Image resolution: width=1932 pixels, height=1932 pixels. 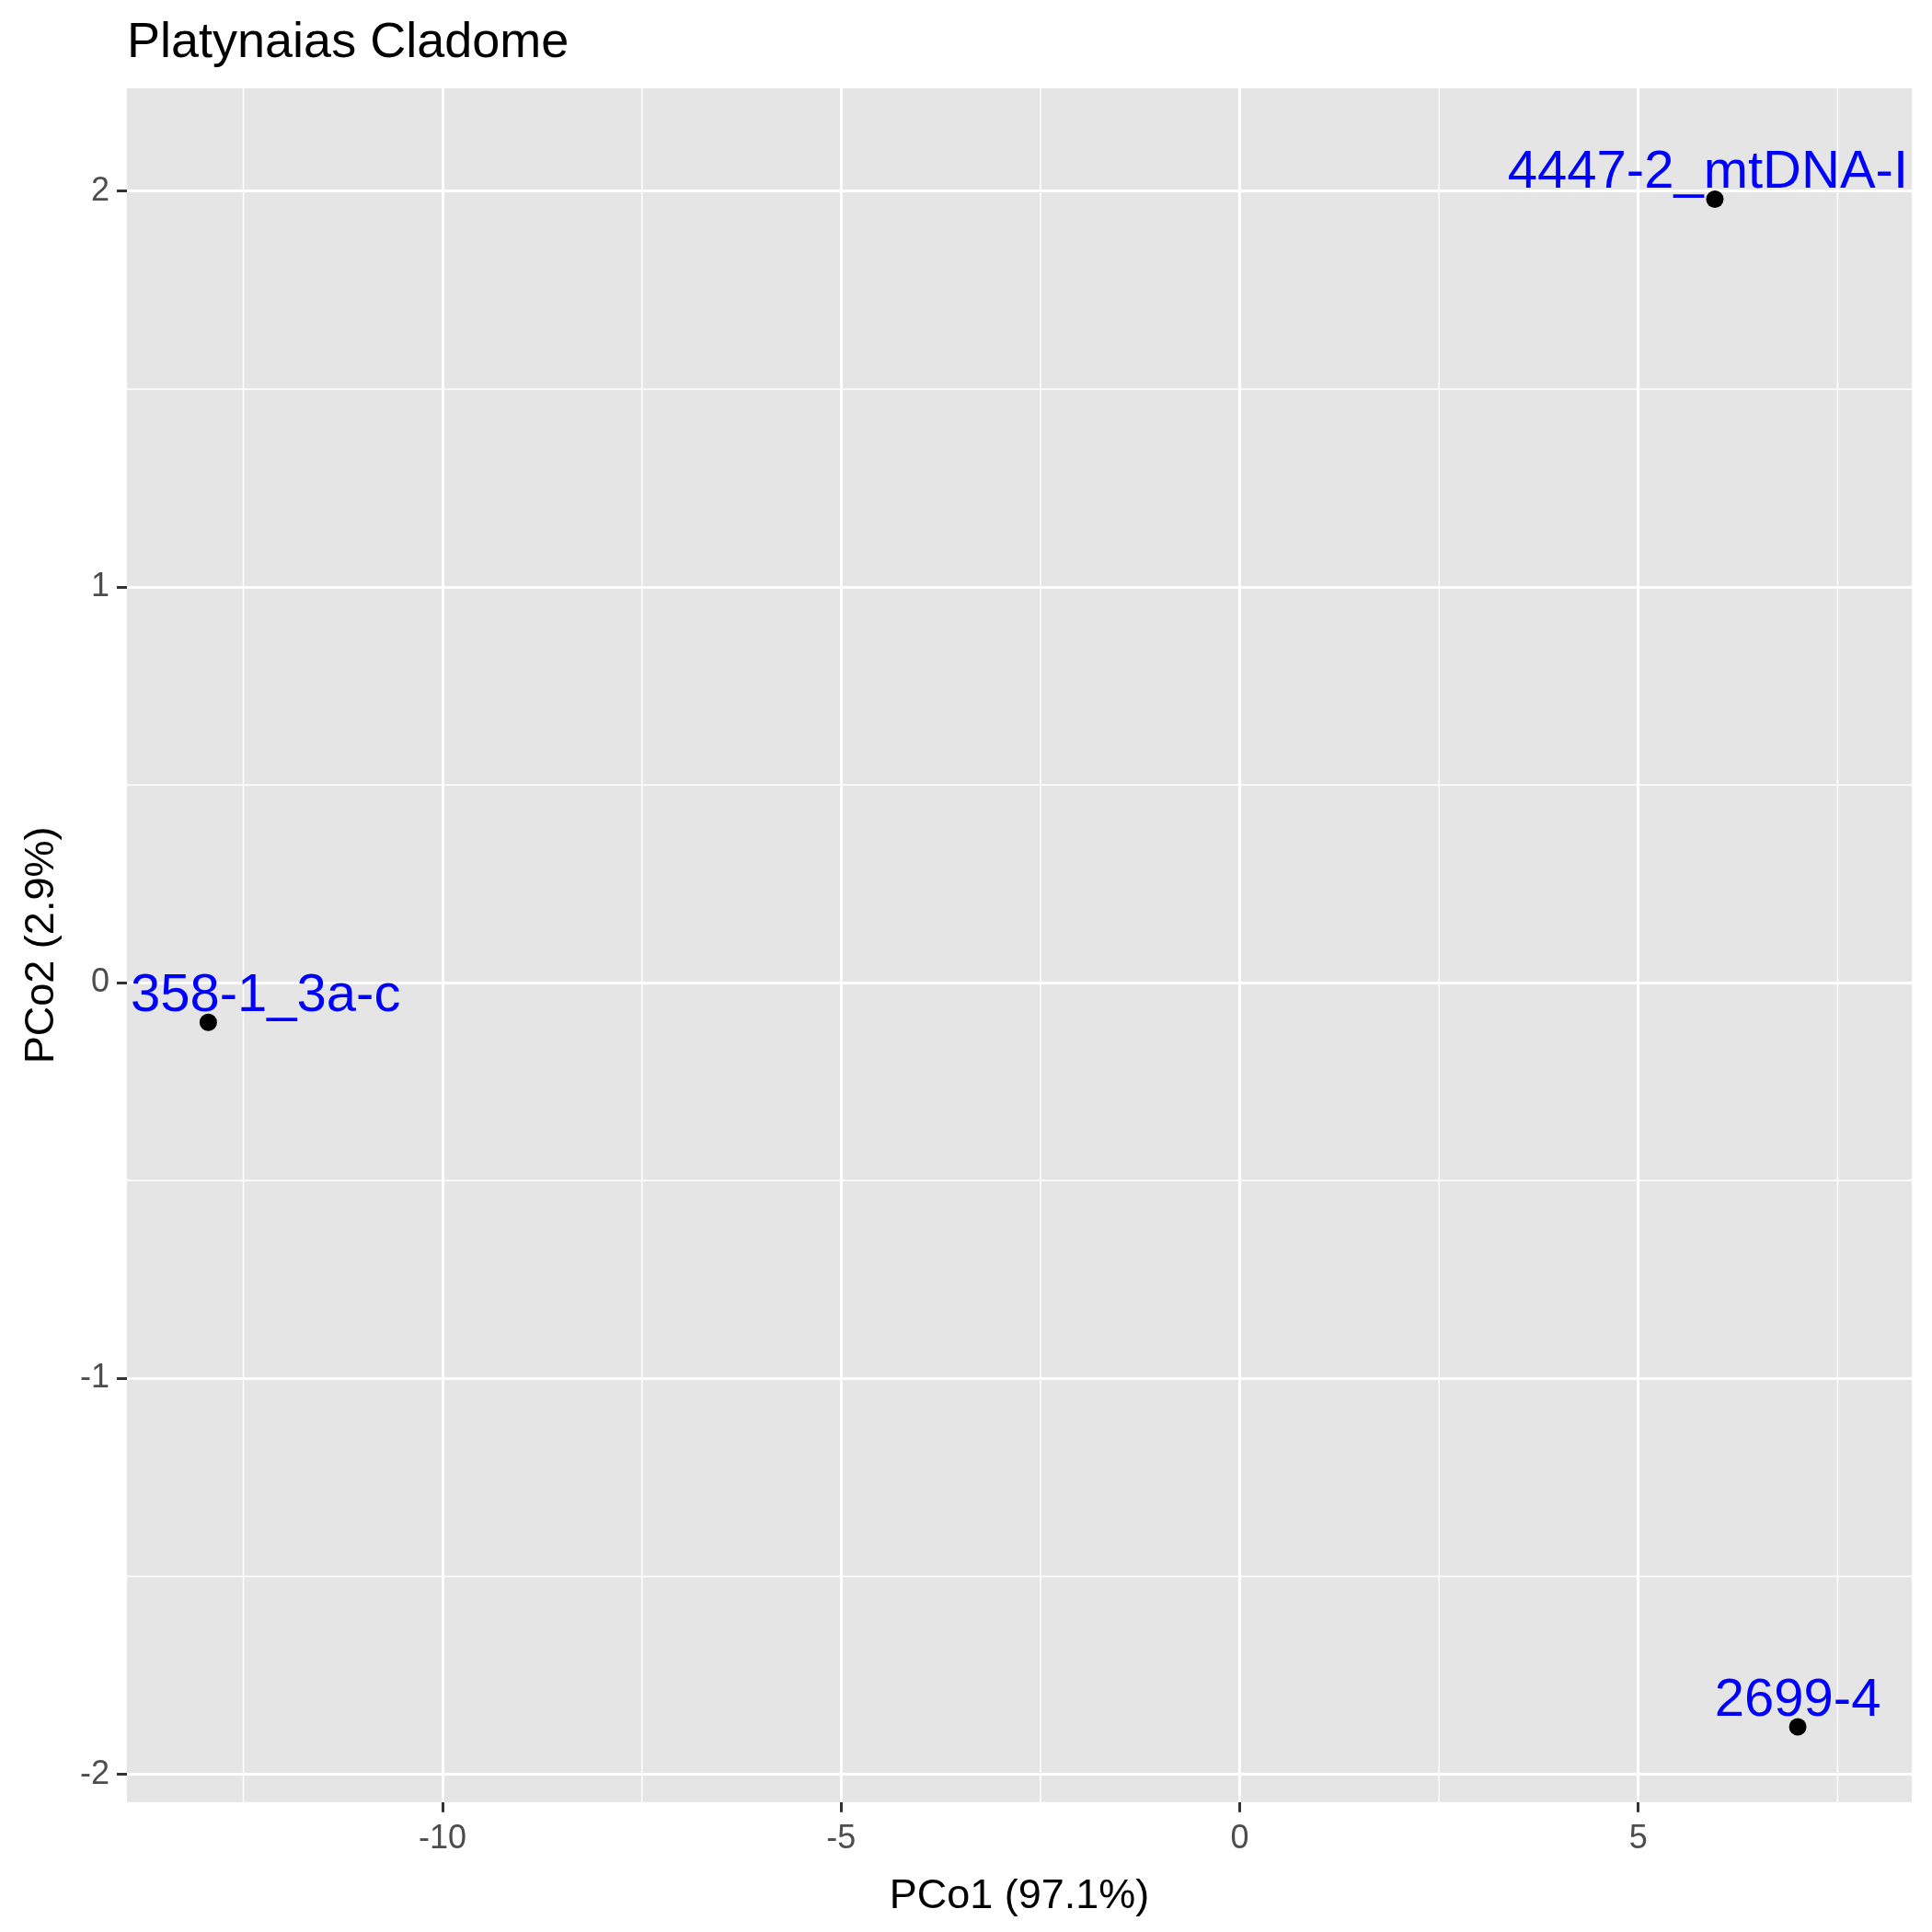 What do you see at coordinates (100, 188) in the screenshot?
I see `y-tick-label: 2` at bounding box center [100, 188].